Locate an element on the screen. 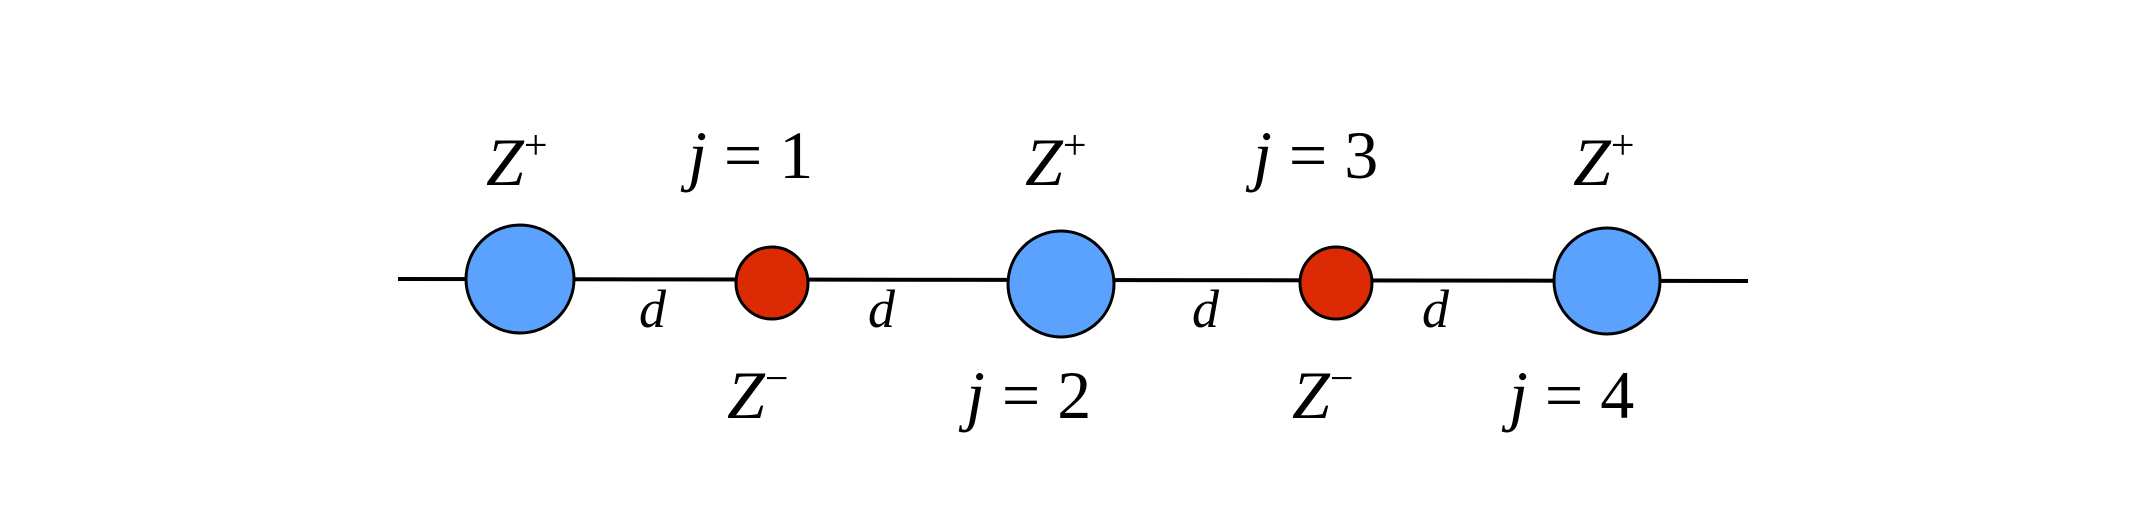 This screenshot has width=2138, height=523. bottom-label-4: j = 4 is located at coordinates (1567, 395).